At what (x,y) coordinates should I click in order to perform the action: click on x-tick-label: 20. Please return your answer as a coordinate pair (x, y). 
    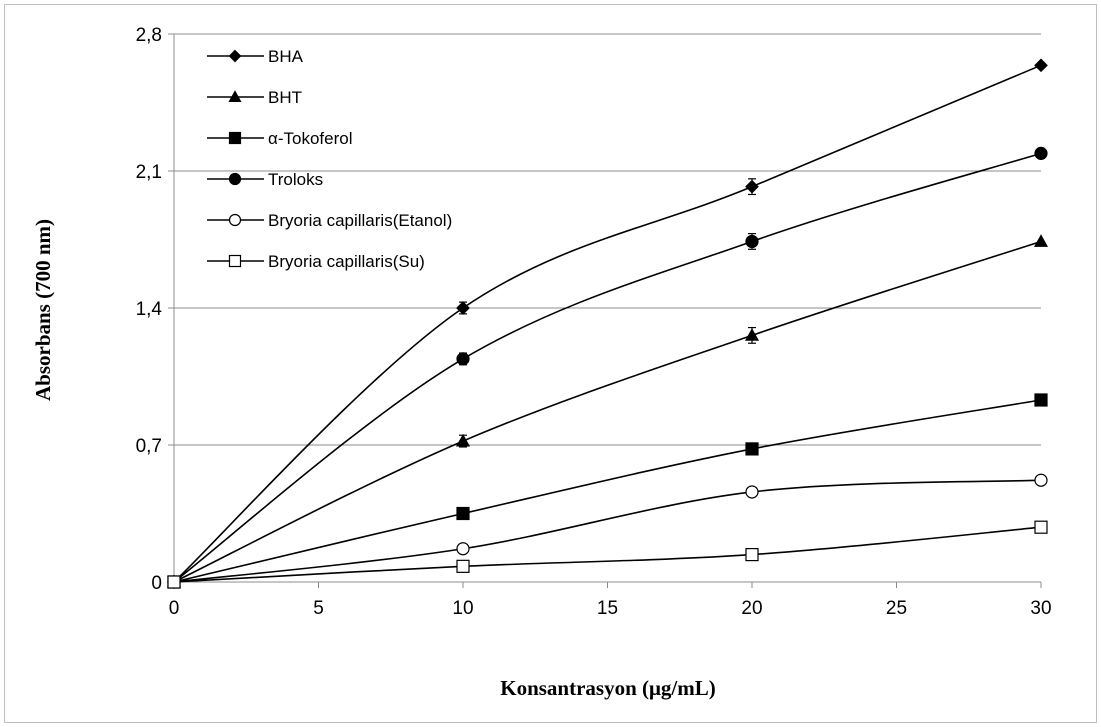
    Looking at the image, I should click on (751, 608).